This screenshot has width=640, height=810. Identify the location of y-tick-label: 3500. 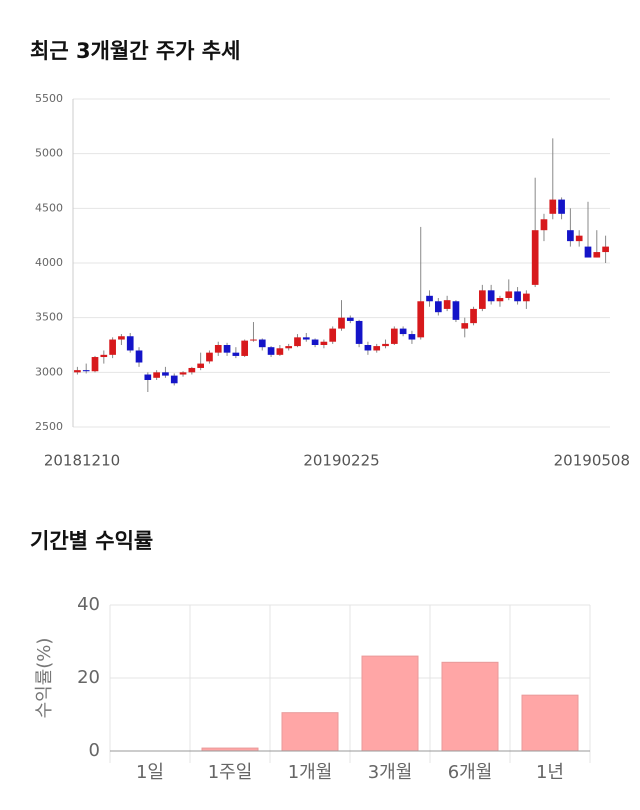
(49, 317).